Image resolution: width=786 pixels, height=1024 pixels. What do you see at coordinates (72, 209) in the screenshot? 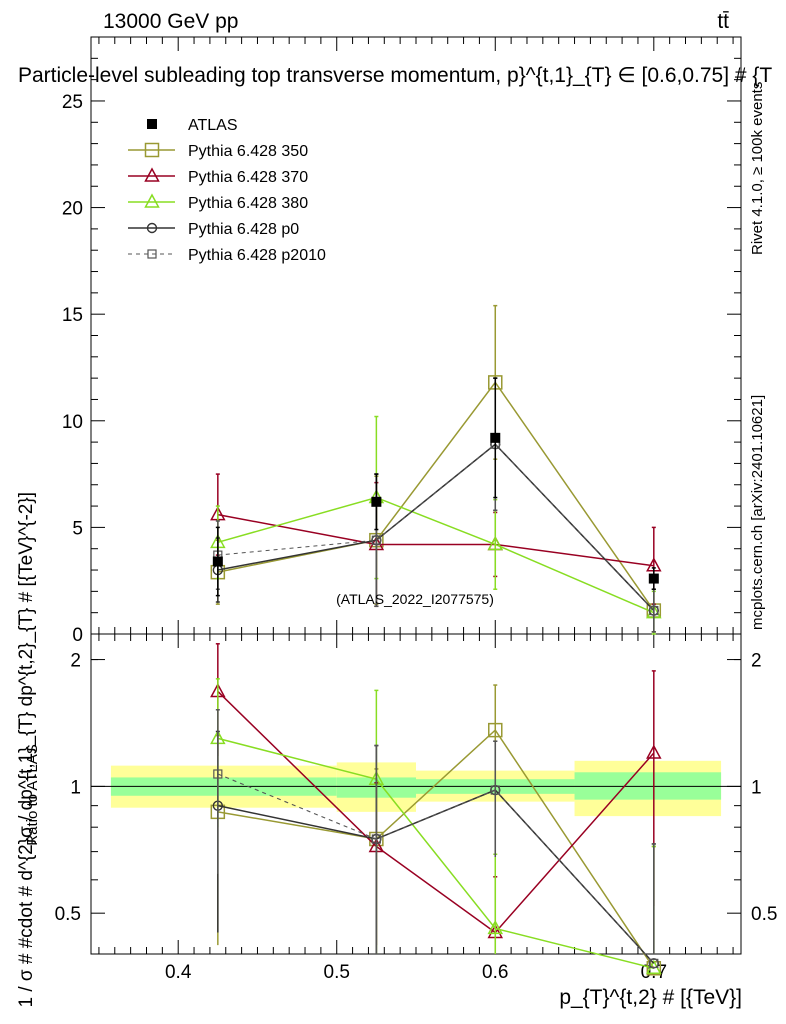
I see `main-y-tick-label: 20` at bounding box center [72, 209].